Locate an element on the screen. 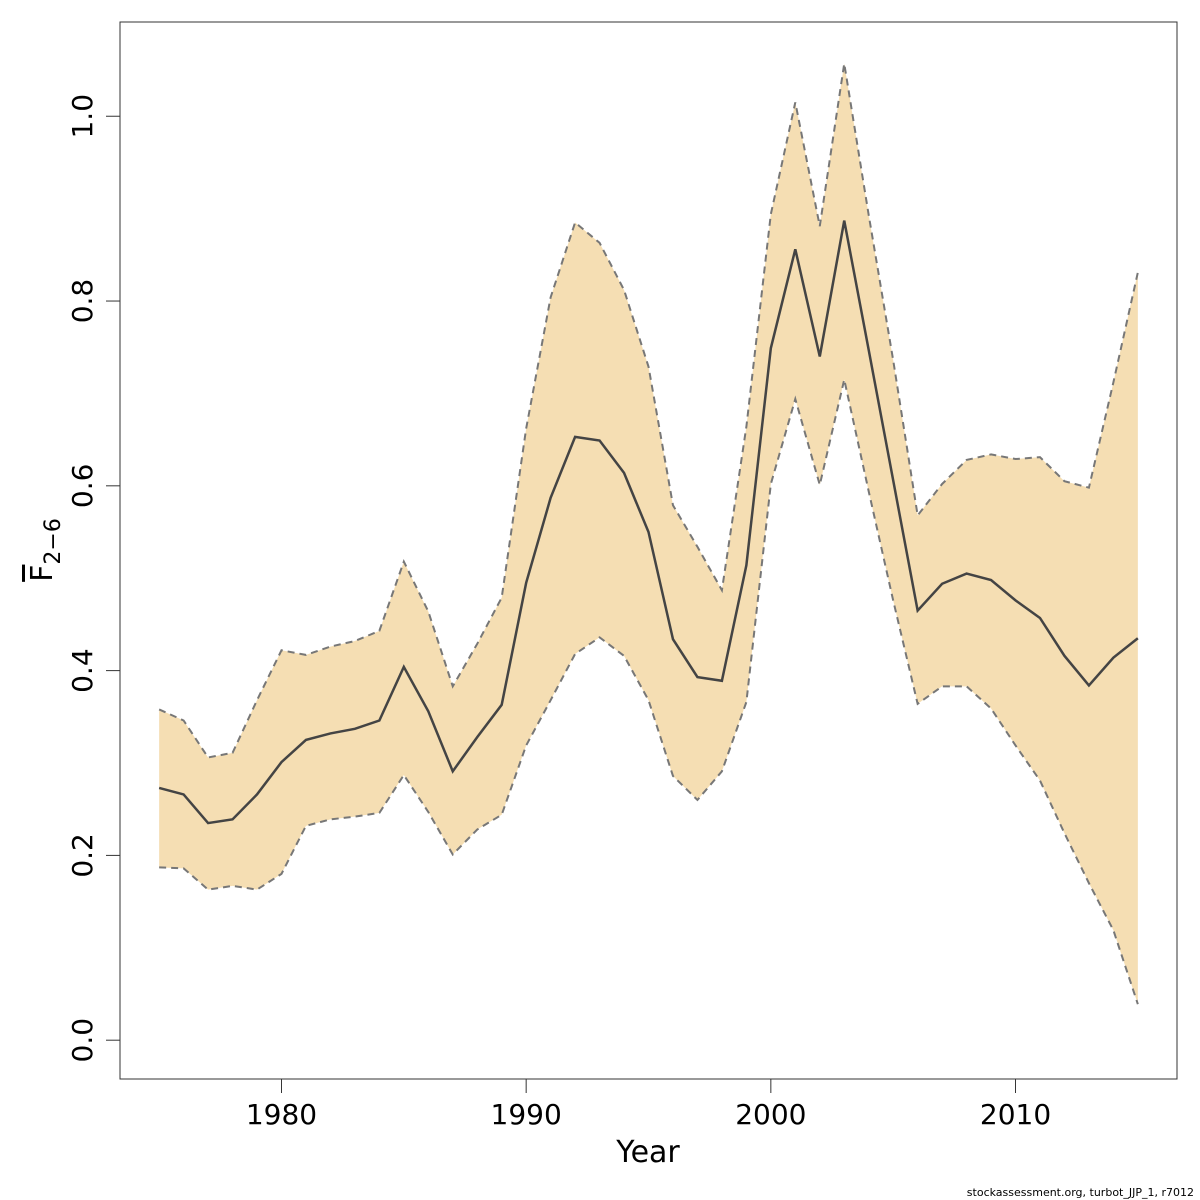 The height and width of the screenshot is (1200, 1200). x-tick-label: 1980 is located at coordinates (281, 1114).